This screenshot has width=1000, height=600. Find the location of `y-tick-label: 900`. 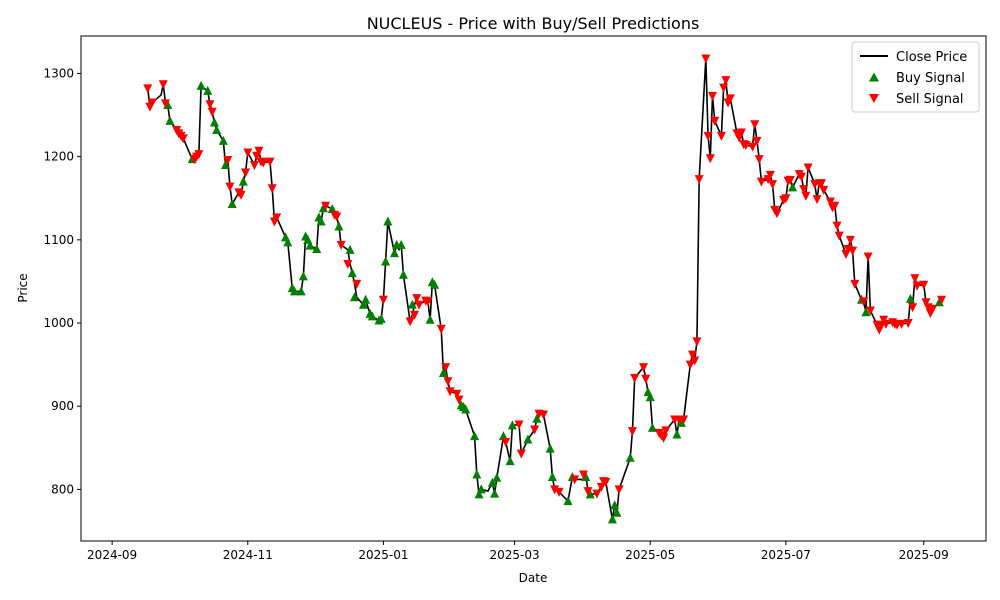

y-tick-label: 900 is located at coordinates (62, 406).